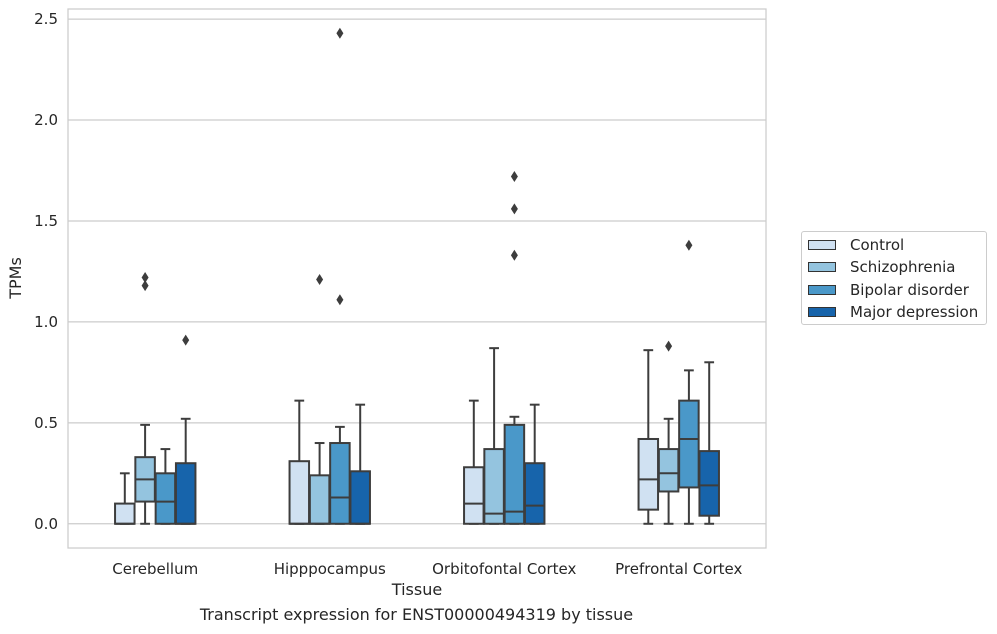 The width and height of the screenshot is (997, 634). Describe the element at coordinates (46, 19) in the screenshot. I see `y-tick-label: 2.5` at that location.